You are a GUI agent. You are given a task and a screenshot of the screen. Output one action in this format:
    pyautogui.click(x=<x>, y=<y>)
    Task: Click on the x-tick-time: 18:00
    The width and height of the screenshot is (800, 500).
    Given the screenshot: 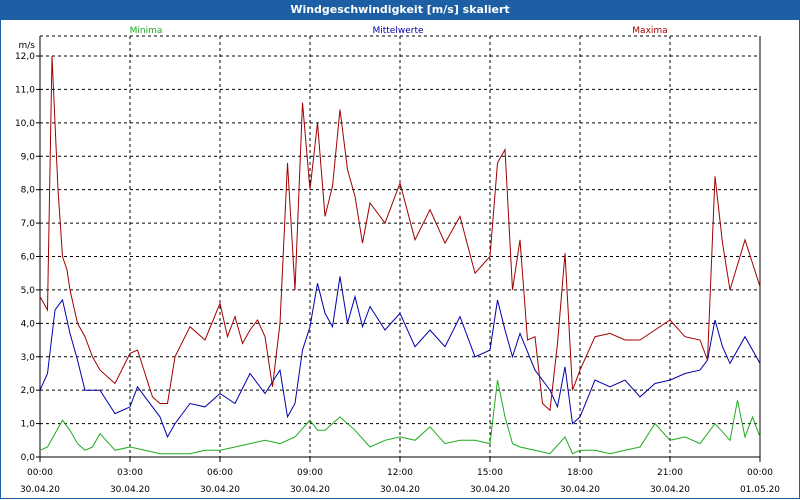 What is the action you would take?
    pyautogui.click(x=580, y=473)
    